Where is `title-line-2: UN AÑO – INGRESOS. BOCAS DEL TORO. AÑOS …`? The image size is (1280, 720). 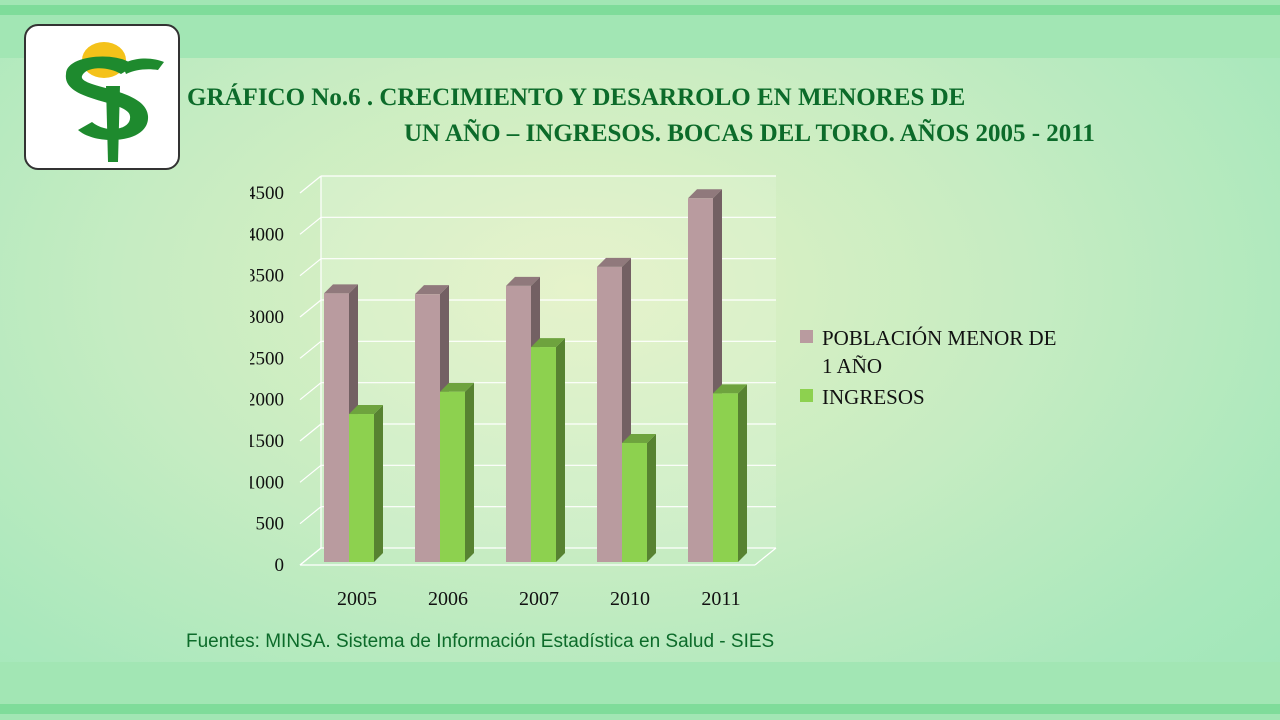
title-line-2: UN AÑO – INGRESOS. BOCAS DEL TORO. AÑOS … is located at coordinates (749, 133).